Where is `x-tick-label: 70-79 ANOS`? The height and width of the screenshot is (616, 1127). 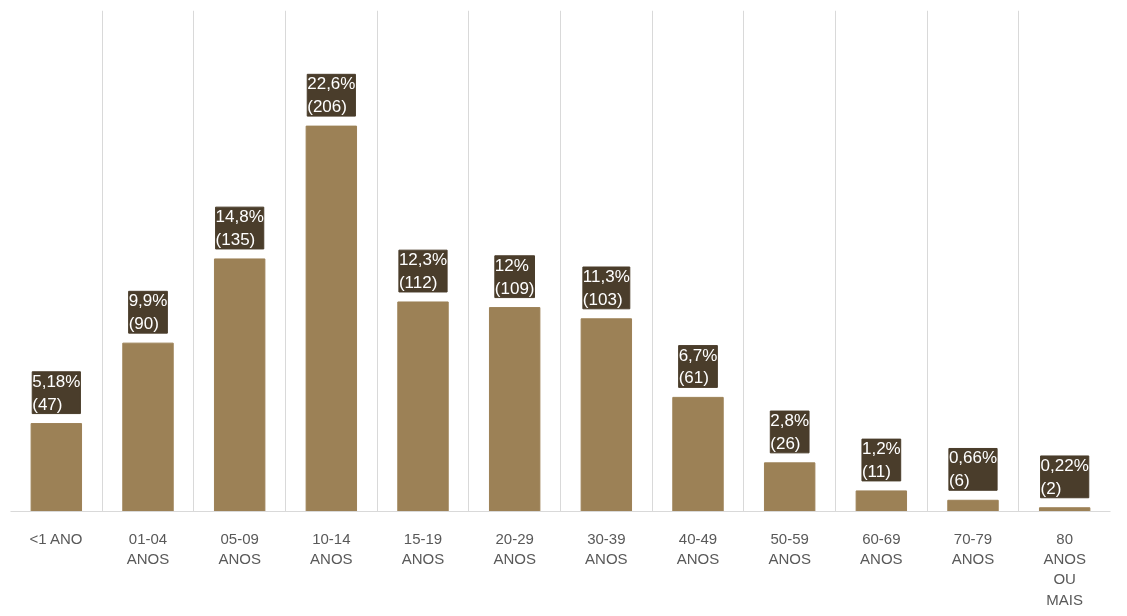
x-tick-label: 70-79 ANOS is located at coordinates (973, 548).